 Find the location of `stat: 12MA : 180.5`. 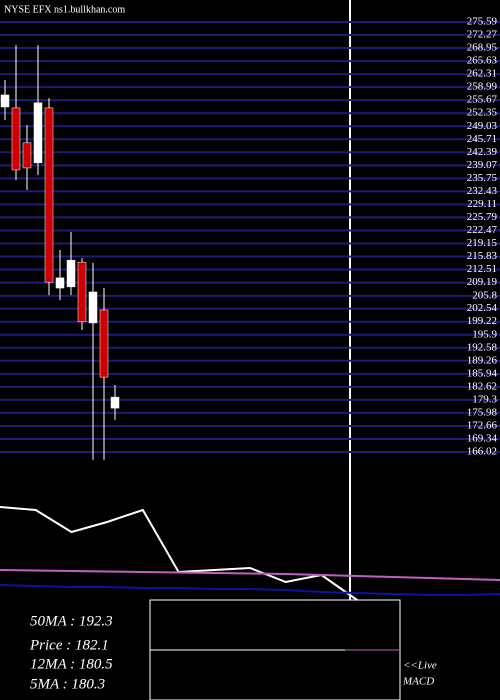

stat: 12MA : 180.5 is located at coordinates (71, 664).